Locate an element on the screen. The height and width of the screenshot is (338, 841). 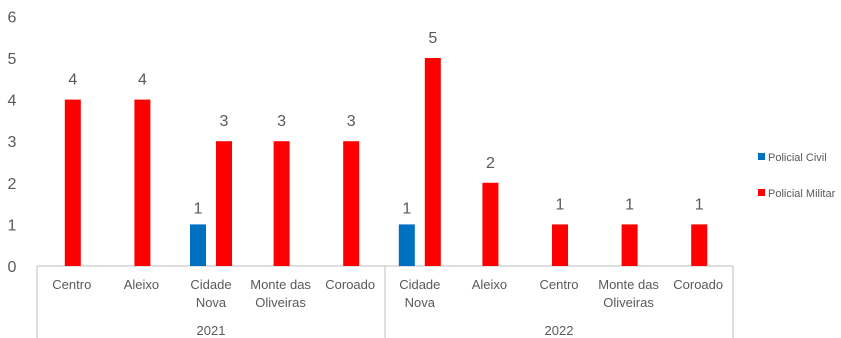
legend-label: Policial Civil is located at coordinates (797, 158).